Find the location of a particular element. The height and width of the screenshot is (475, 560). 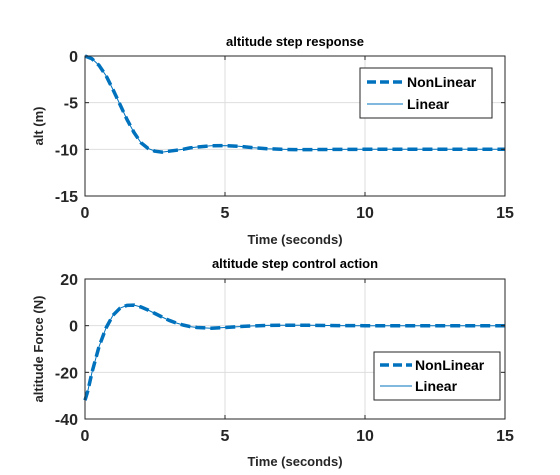

y-tick-label: -15 is located at coordinates (66, 197).